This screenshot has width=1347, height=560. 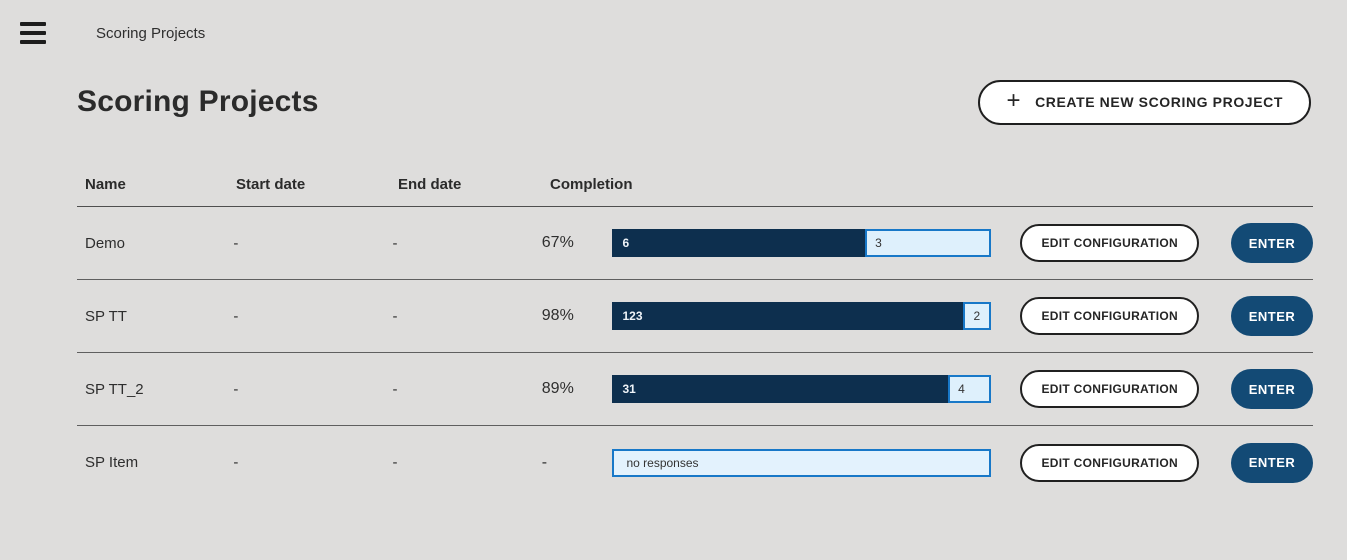 What do you see at coordinates (591, 184) in the screenshot?
I see `column-header-completion: Completion` at bounding box center [591, 184].